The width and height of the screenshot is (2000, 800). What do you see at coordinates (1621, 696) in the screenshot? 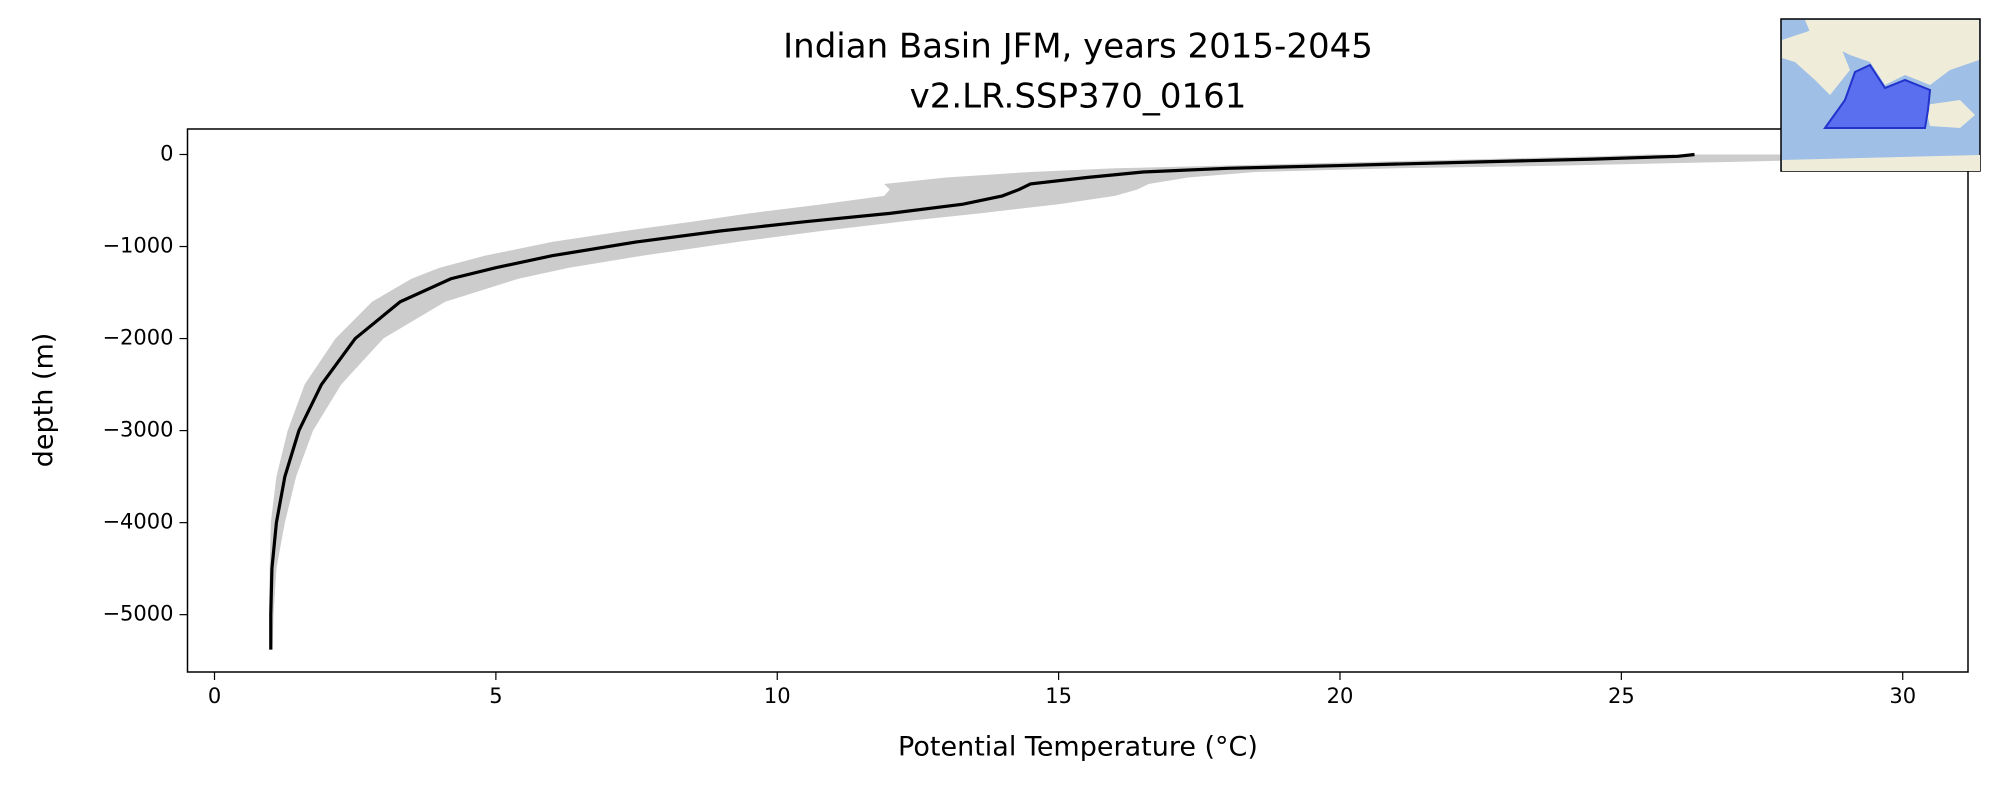
I see `x-tick-label: 25` at bounding box center [1621, 696].